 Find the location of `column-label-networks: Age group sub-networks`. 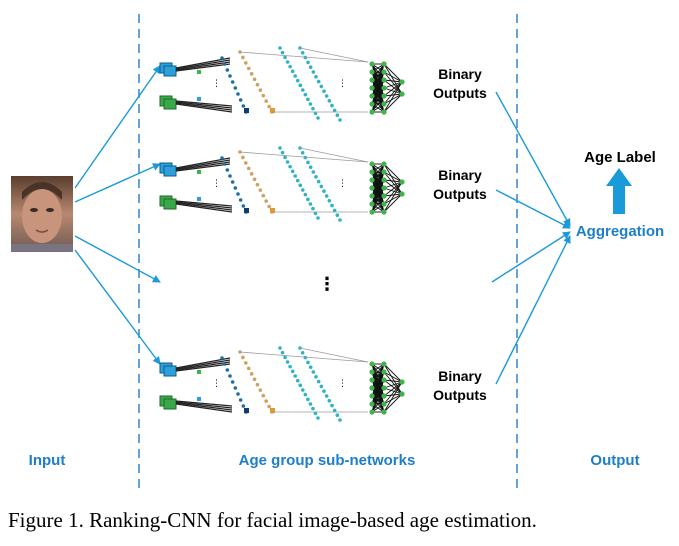

column-label-networks: Age group sub-networks is located at coordinates (327, 460).